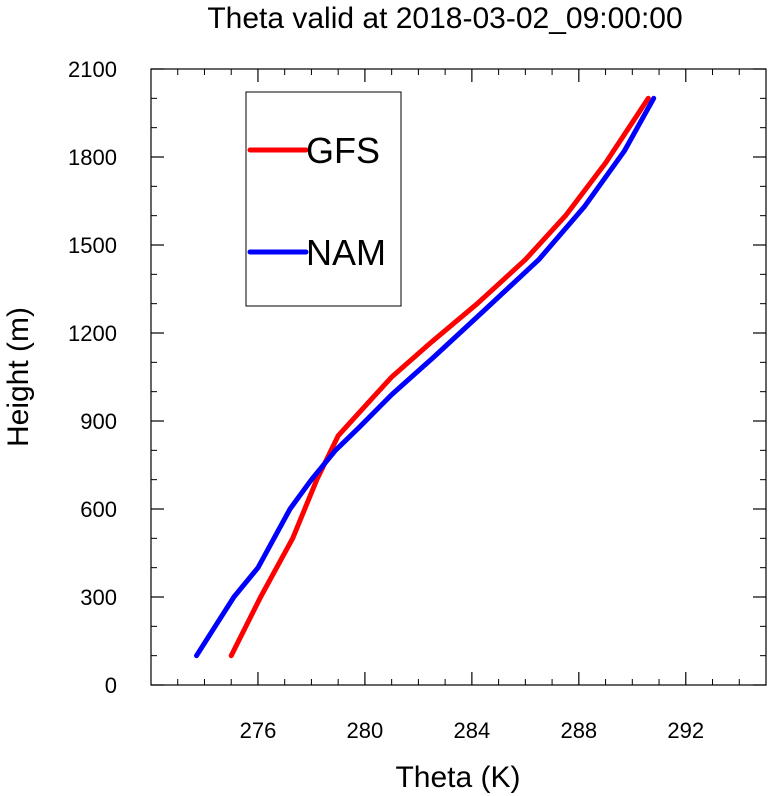  Describe the element at coordinates (111, 685) in the screenshot. I see `y-tick-label: 0` at that location.